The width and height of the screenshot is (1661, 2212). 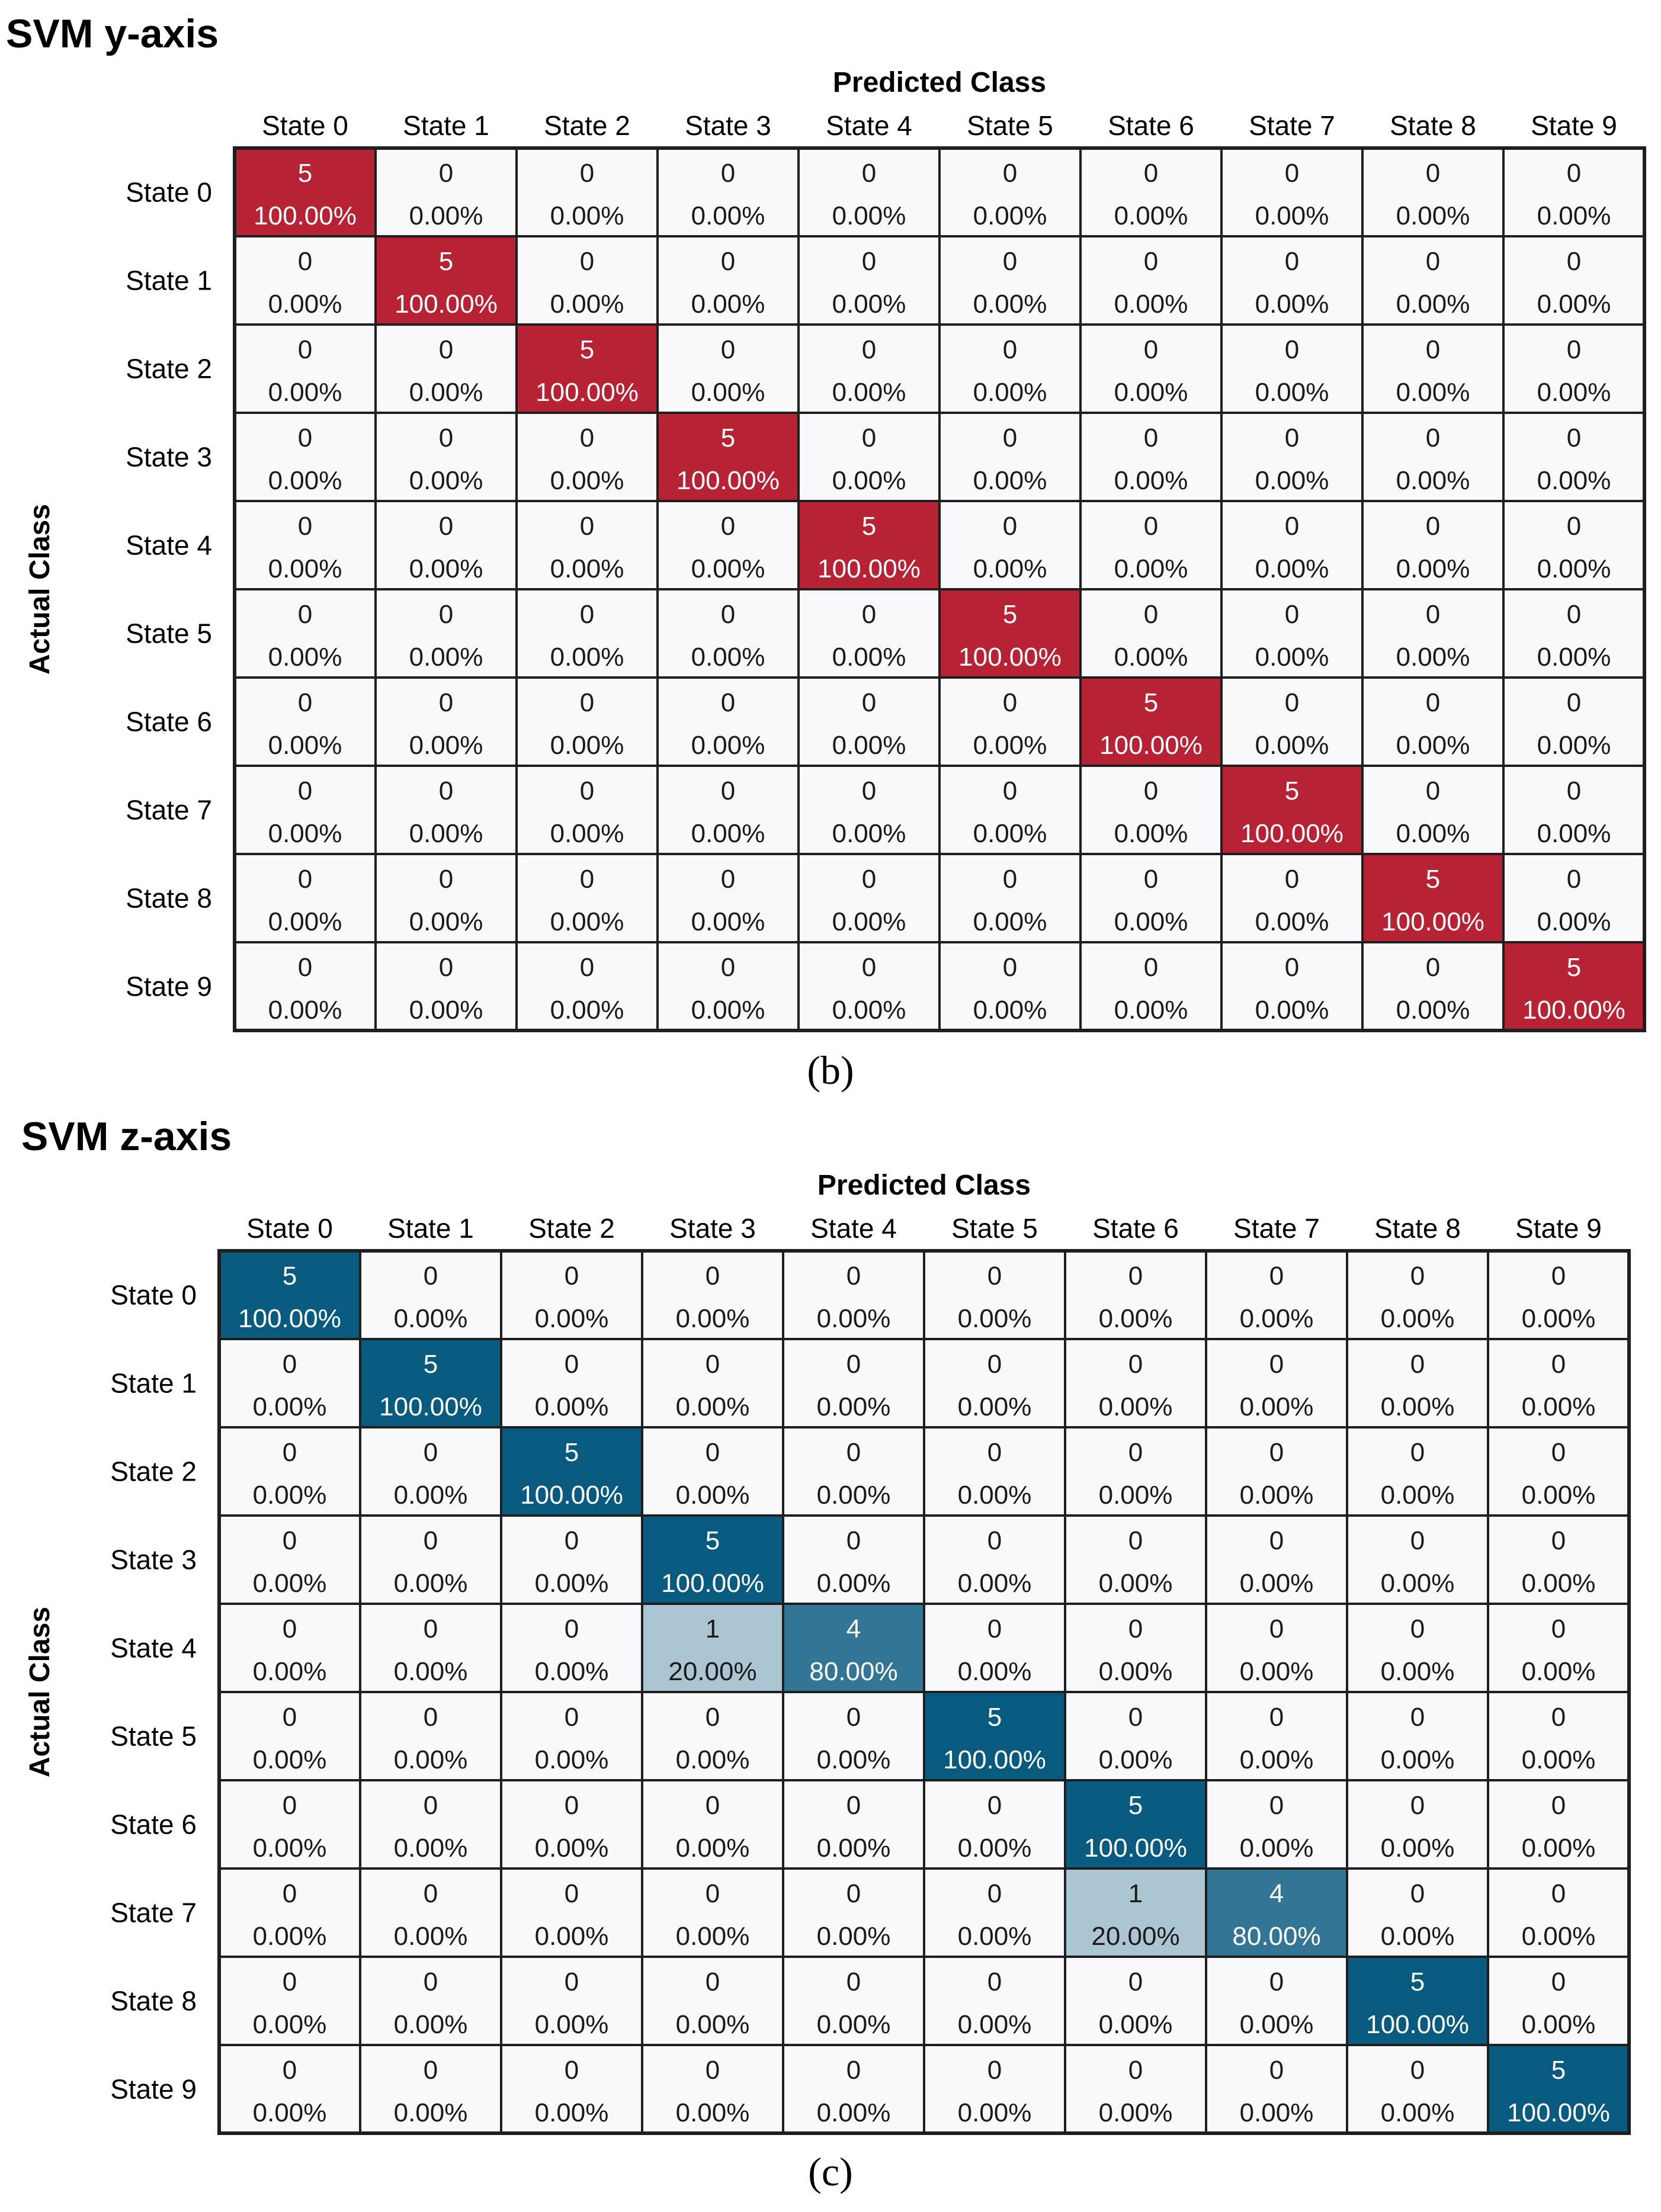 I want to click on cell-count: 1, so click(x=713, y=1628).